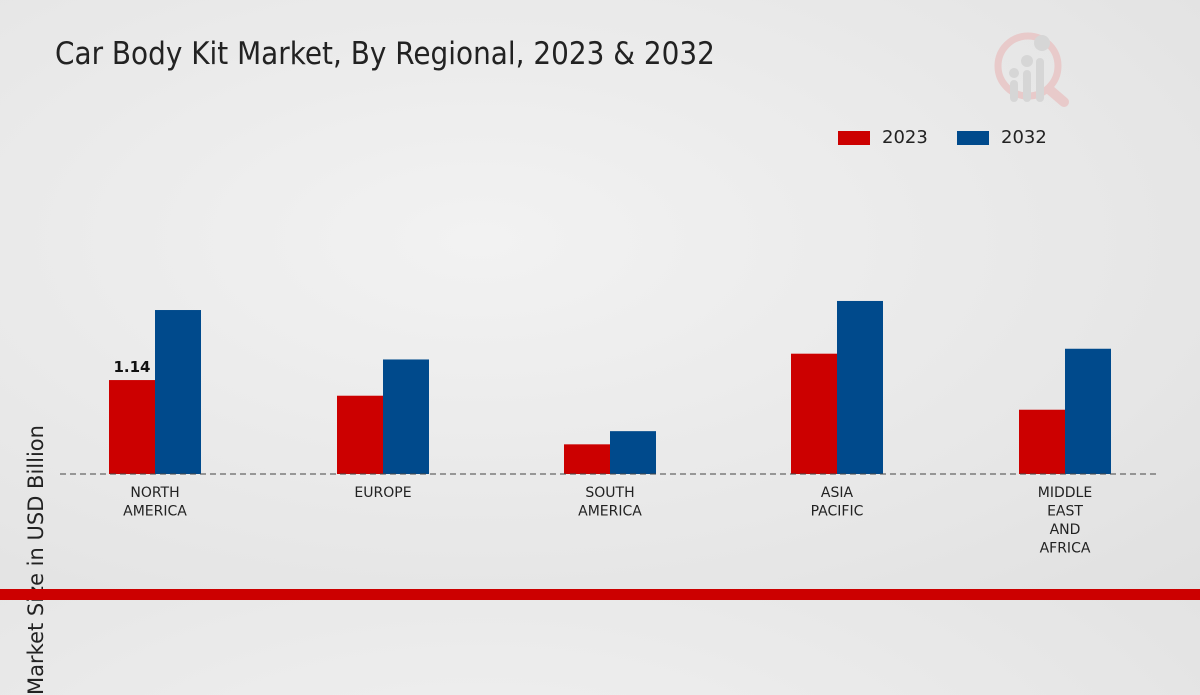 The height and width of the screenshot is (695, 1200). Describe the element at coordinates (905, 137) in the screenshot. I see `legend-label-2023: 2023` at that location.